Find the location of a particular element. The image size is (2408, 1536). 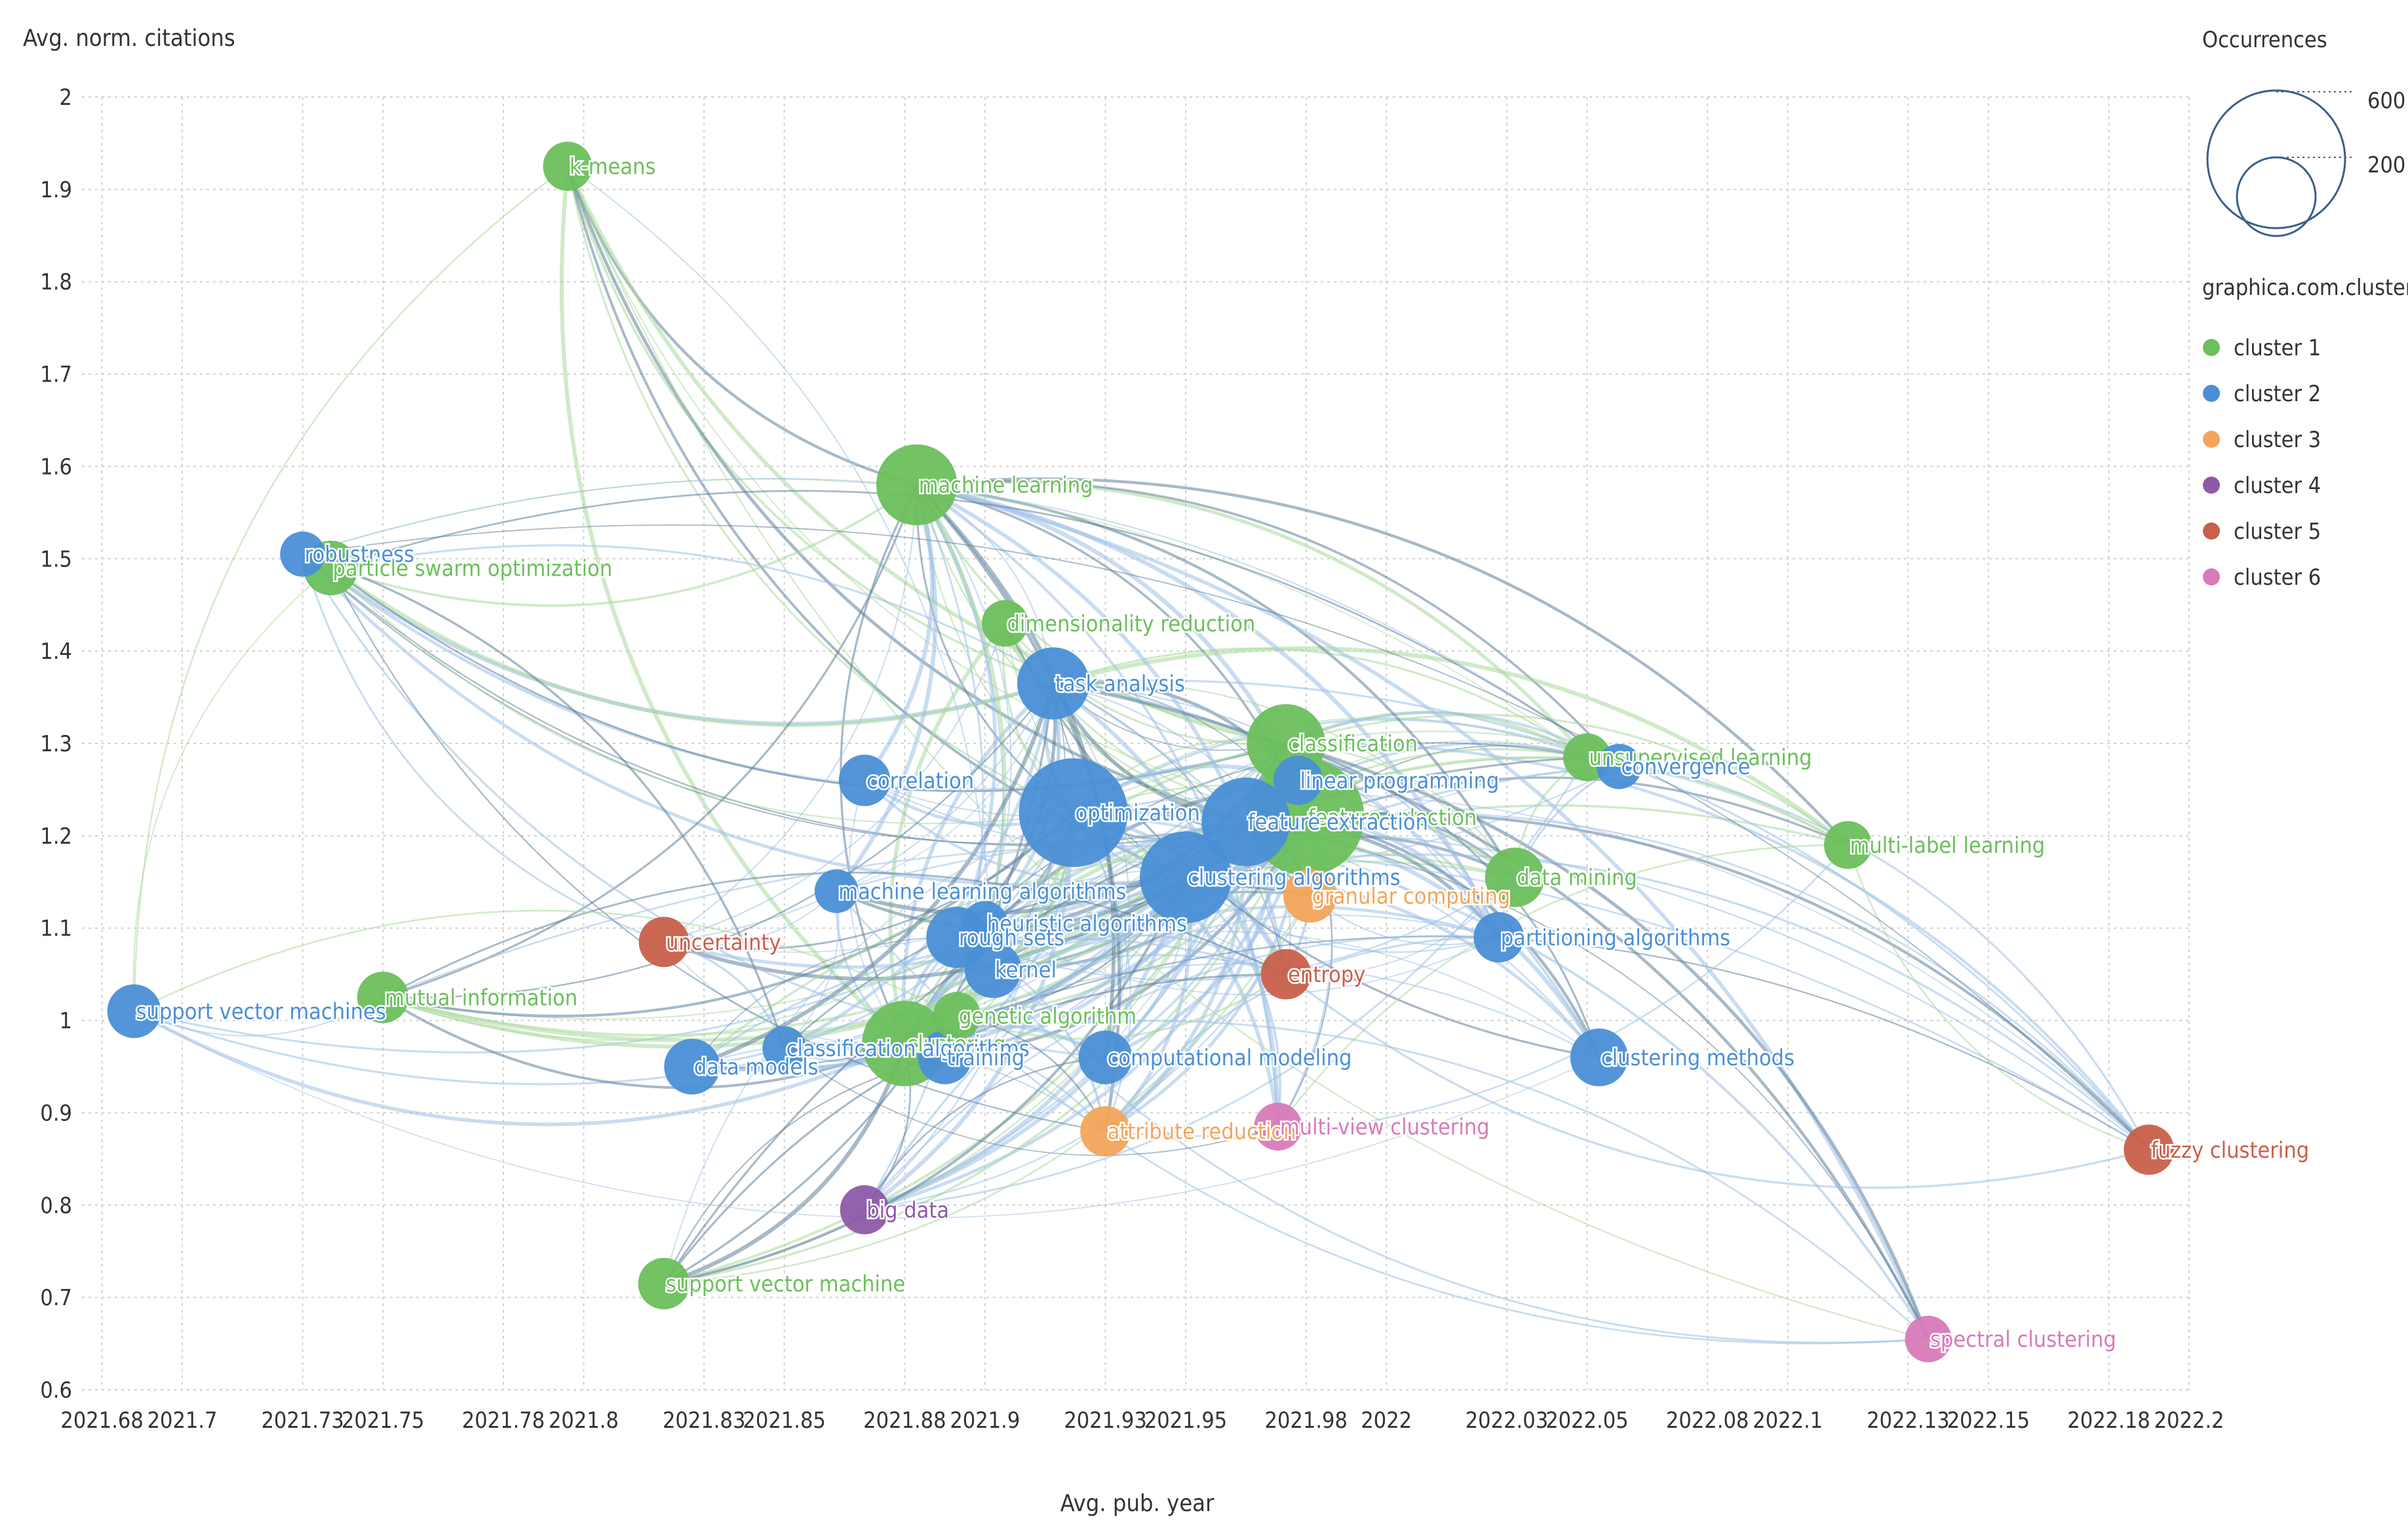

node-label: granular computing is located at coordinates (1411, 896).